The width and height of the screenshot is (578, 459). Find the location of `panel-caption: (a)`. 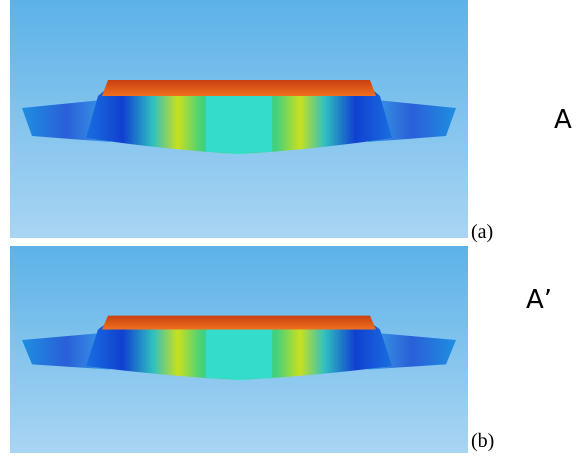

panel-caption: (a) is located at coordinates (482, 232).